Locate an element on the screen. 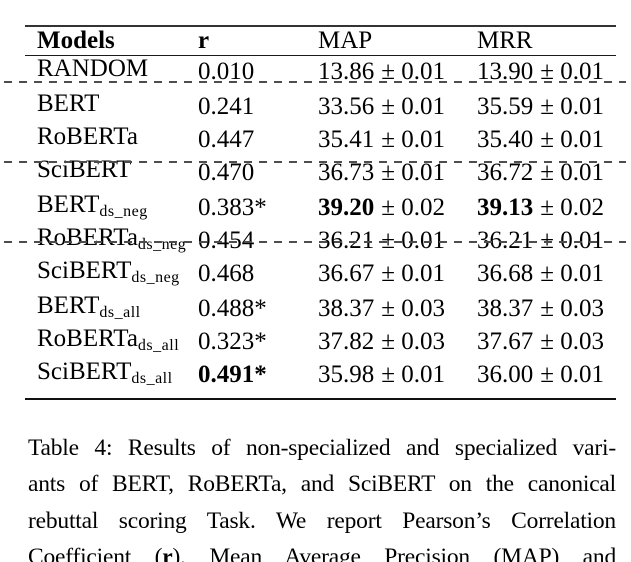 The width and height of the screenshot is (631, 562). r-value: 0.010 is located at coordinates (226, 71).